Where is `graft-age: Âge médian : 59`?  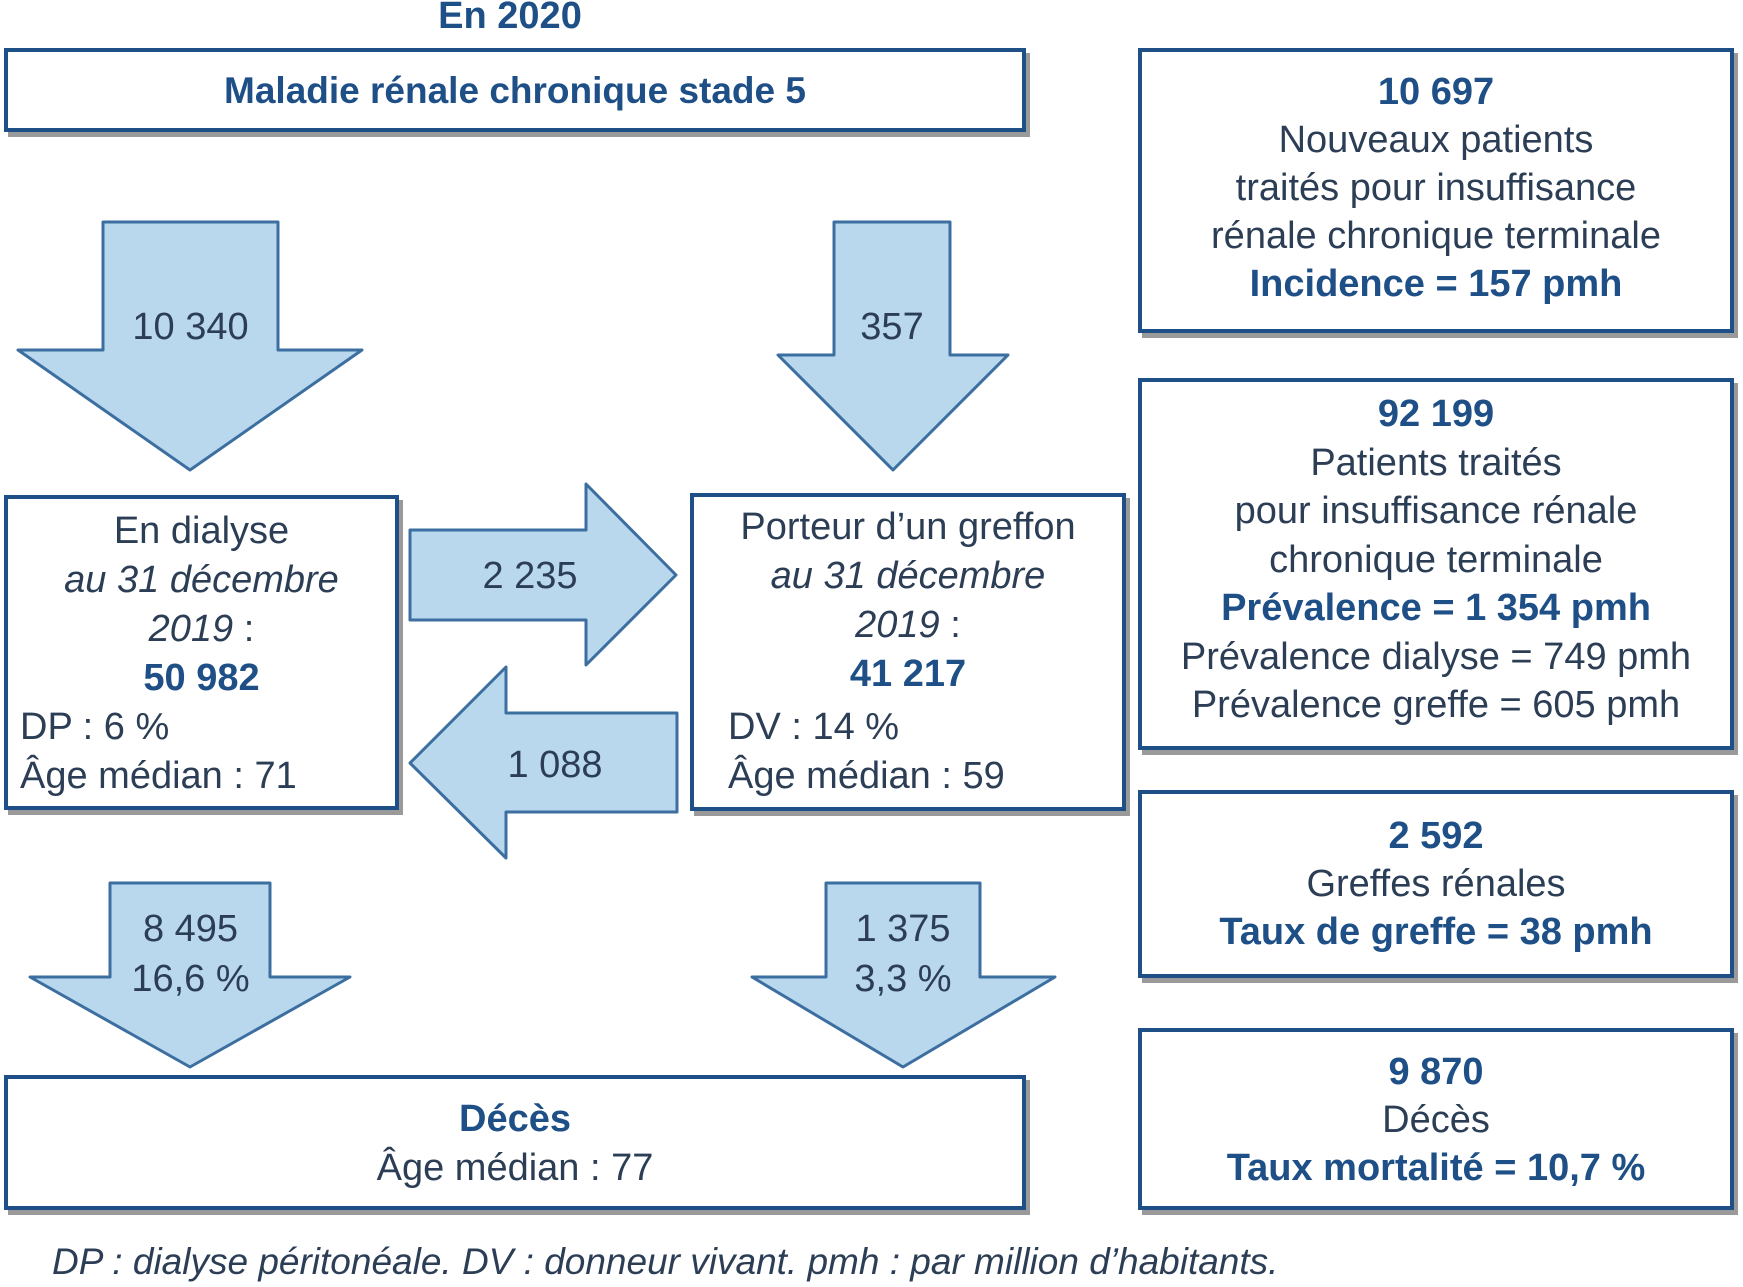
graft-age: Âge médian : 59 is located at coordinates (866, 776).